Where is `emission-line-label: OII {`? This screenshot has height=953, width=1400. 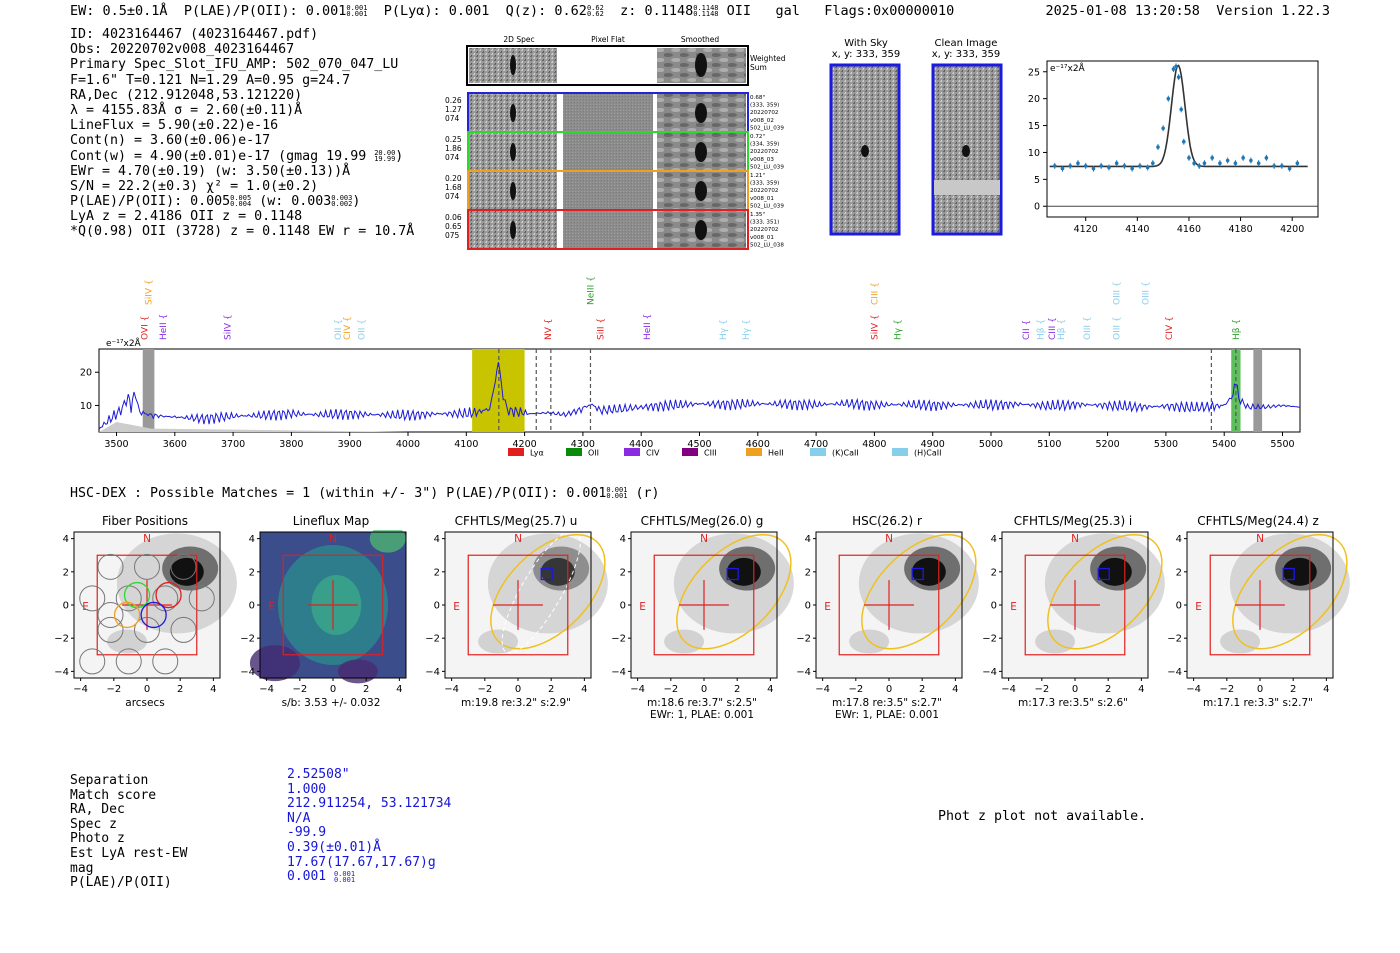
emission-line-label: OII { is located at coordinates (339, 329).